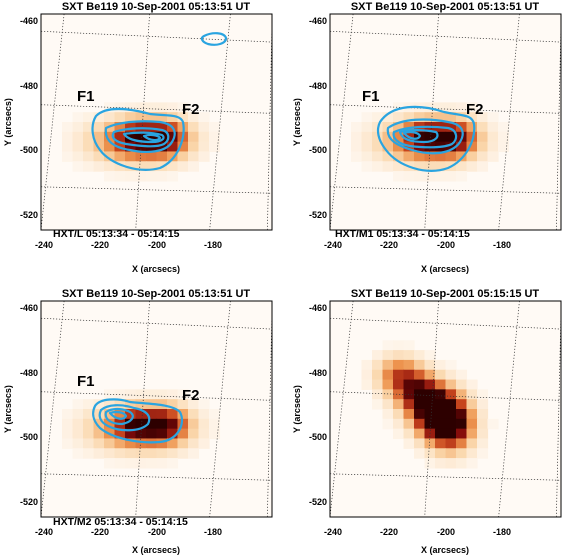  Describe the element at coordinates (29, 405) in the screenshot. I see `y-ticks: -460 -480 -500 -520` at that location.